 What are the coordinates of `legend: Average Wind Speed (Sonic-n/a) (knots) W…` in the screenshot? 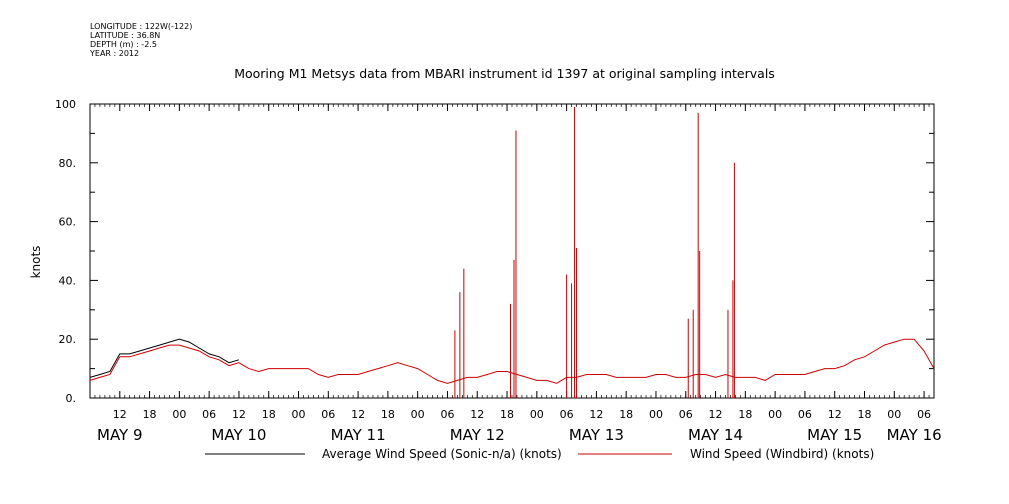 It's located at (539, 454).